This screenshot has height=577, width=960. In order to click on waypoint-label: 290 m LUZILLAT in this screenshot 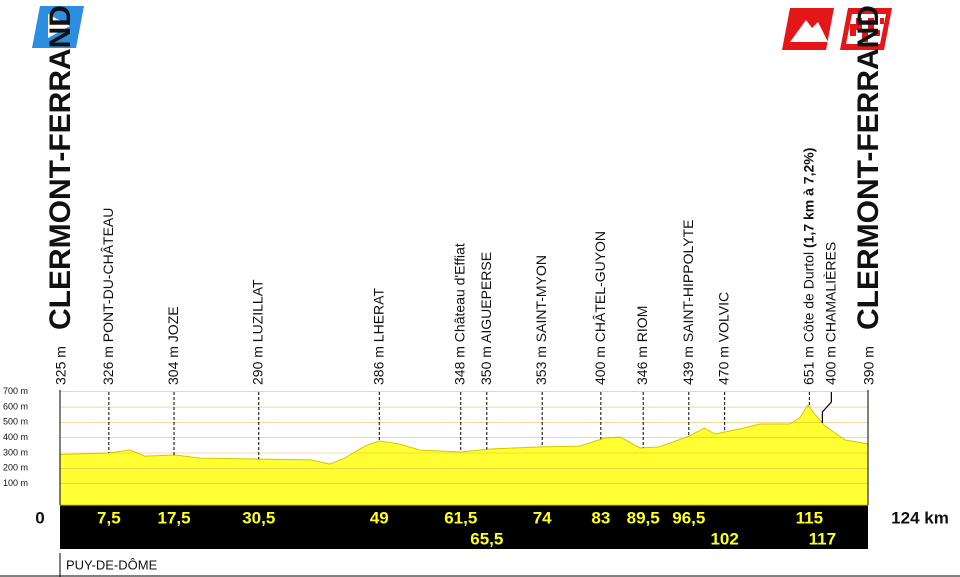, I will do `click(257, 332)`.